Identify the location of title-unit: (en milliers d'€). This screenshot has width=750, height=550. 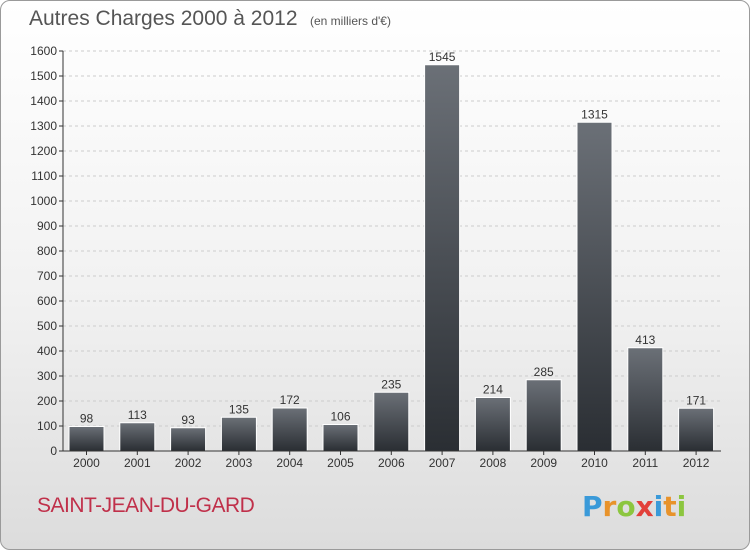
(350, 21).